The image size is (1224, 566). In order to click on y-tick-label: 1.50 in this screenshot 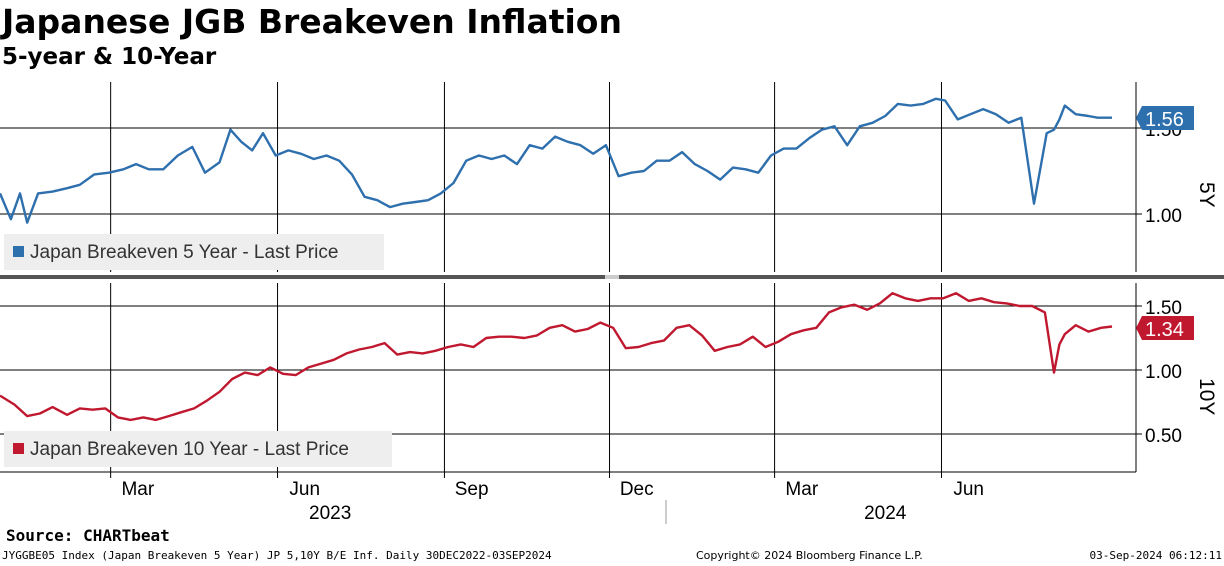, I will do `click(1163, 308)`.